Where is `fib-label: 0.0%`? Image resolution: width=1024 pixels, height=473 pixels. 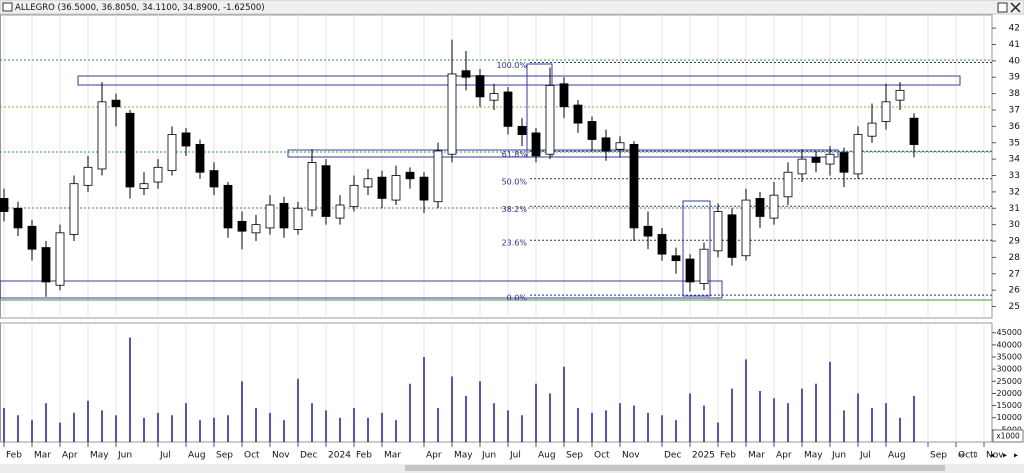 fib-label: 0.0% is located at coordinates (517, 298).